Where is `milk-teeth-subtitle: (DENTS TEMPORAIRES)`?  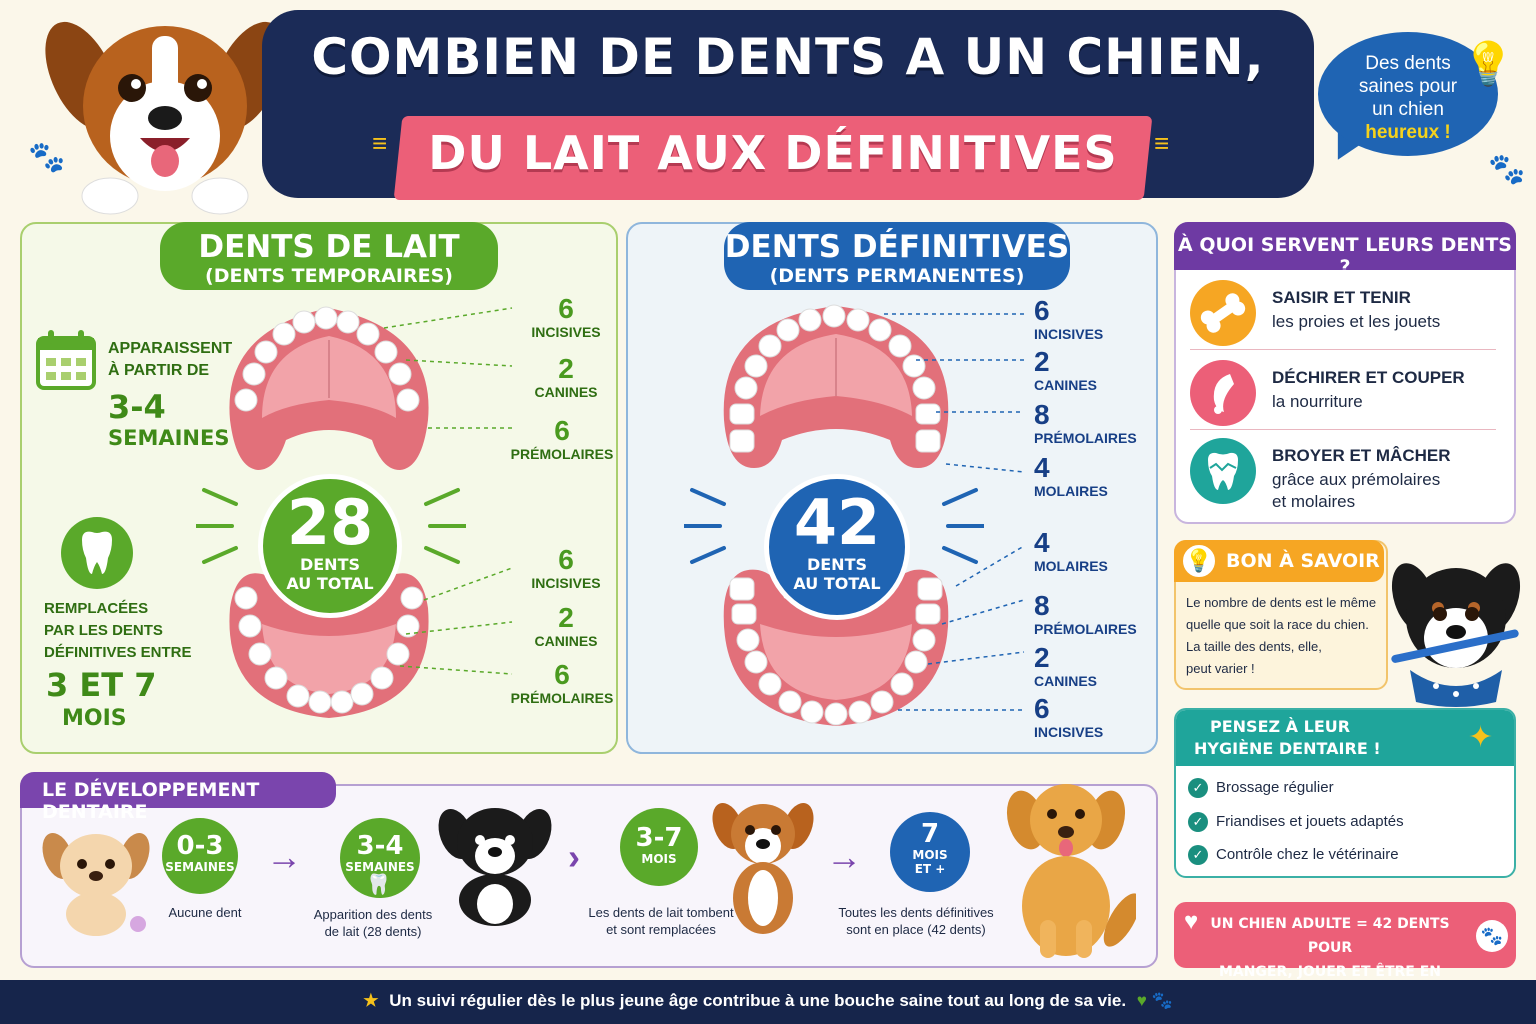
milk-teeth-subtitle: (DENTS TEMPORAIRES) is located at coordinates (329, 276).